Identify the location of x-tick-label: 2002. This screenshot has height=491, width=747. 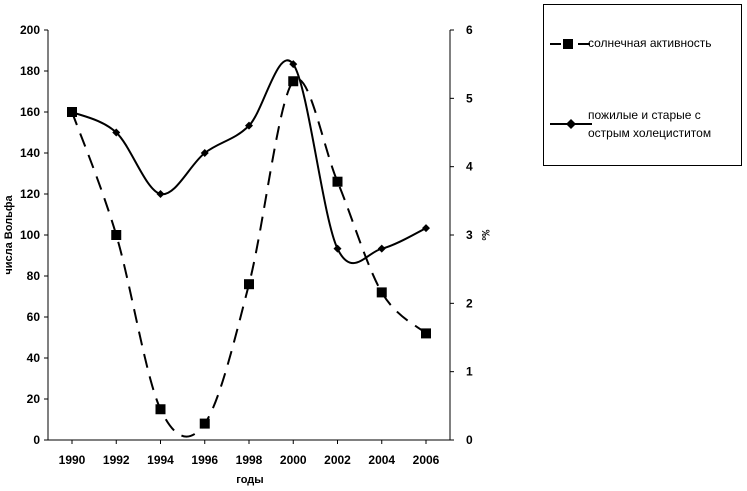
(337, 460).